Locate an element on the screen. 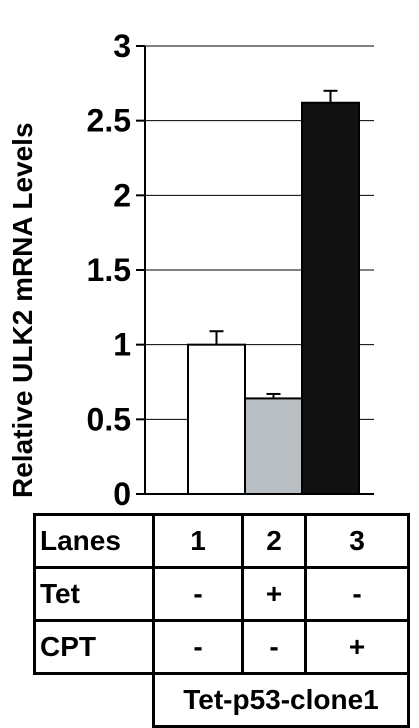 Image resolution: width=419 pixels, height=728 pixels. table-row-lanes: Lanes 1 2 3 is located at coordinates (221, 541).